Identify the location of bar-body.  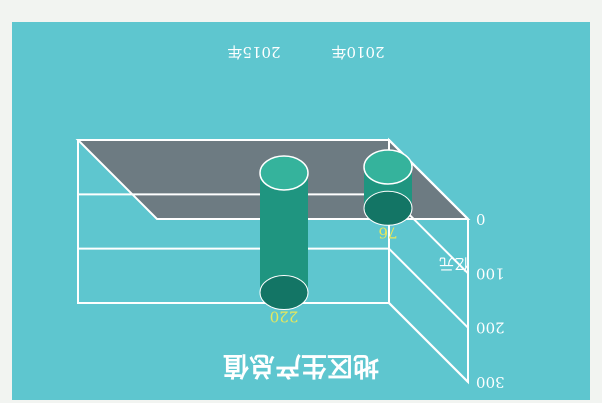
(284, 233).